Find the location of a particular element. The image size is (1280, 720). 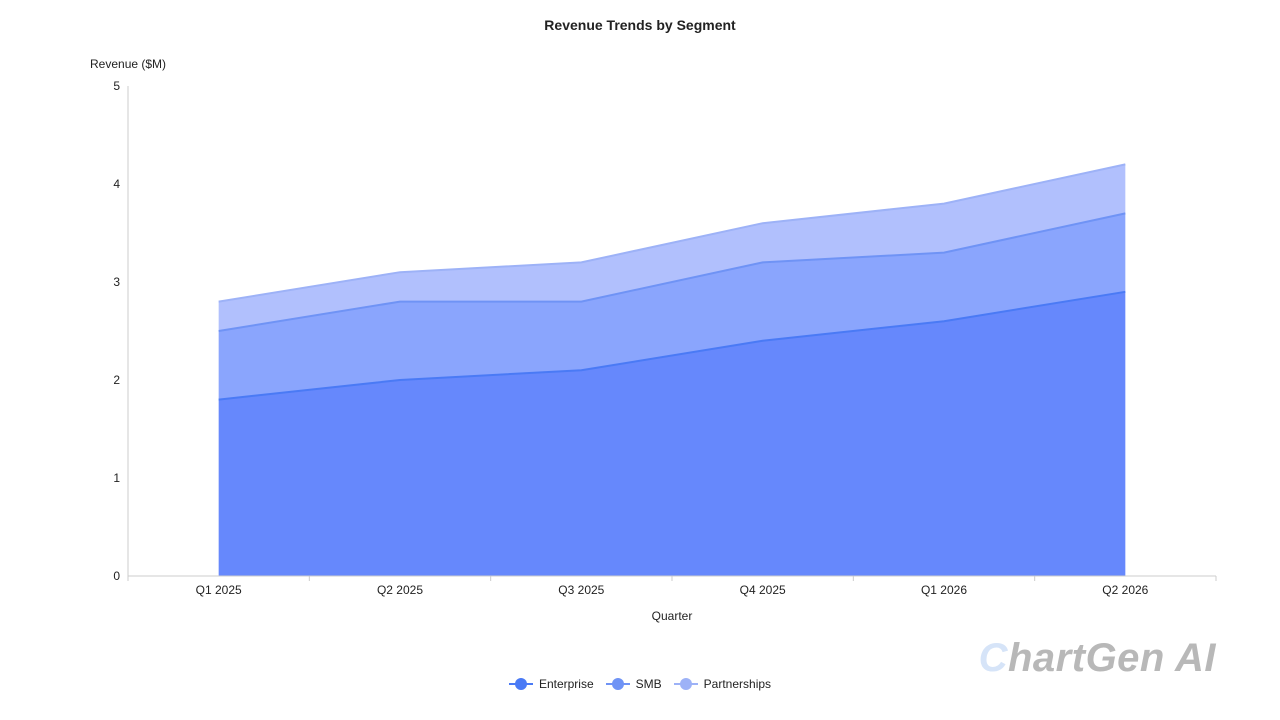

y-tick-label: 4 is located at coordinates (116, 184).